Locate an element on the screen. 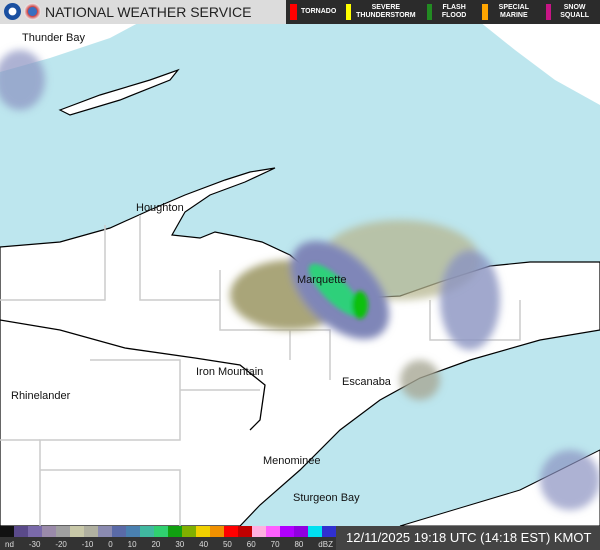 This screenshot has height=550, width=600. warning-item: SEVERE THUNDERSTORM is located at coordinates (381, 12).